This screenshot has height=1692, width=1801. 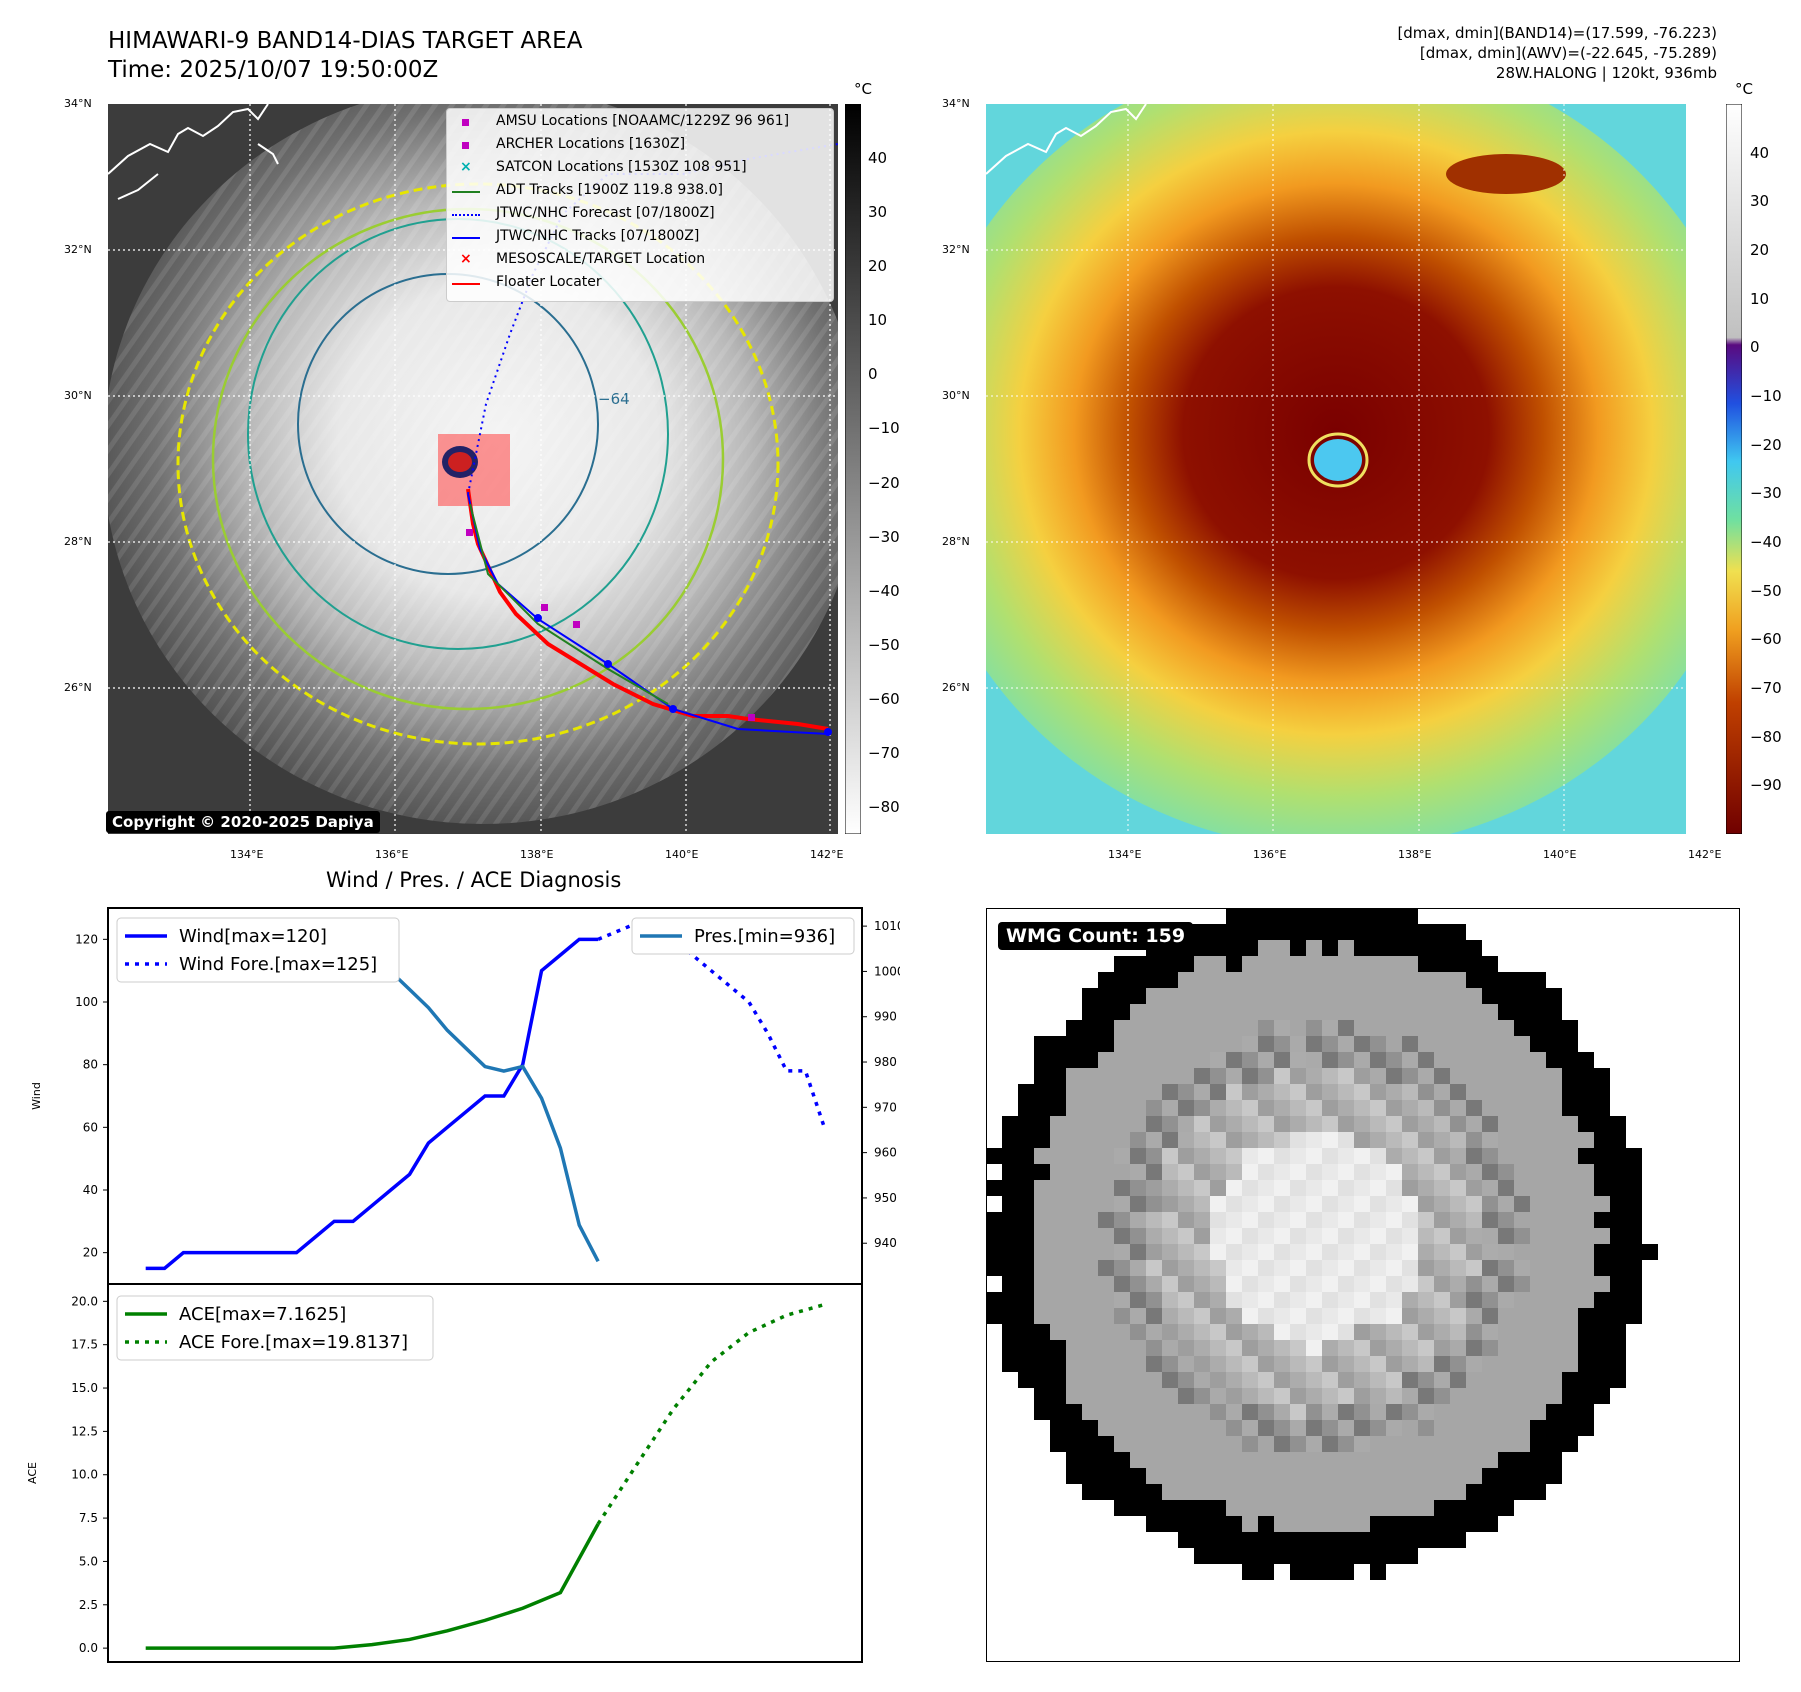 What do you see at coordinates (1734, 469) in the screenshot?
I see `colorbar-right` at bounding box center [1734, 469].